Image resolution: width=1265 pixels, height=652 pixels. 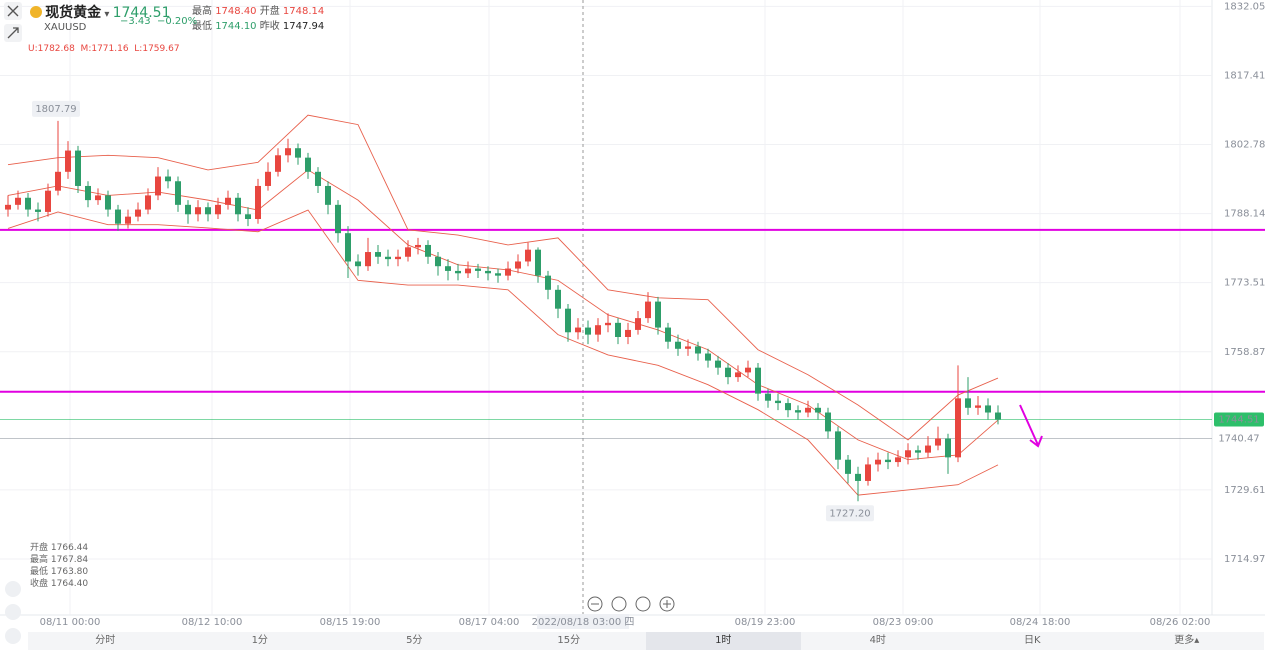 I want to click on change-pct: −0.20%, so click(x=177, y=21).